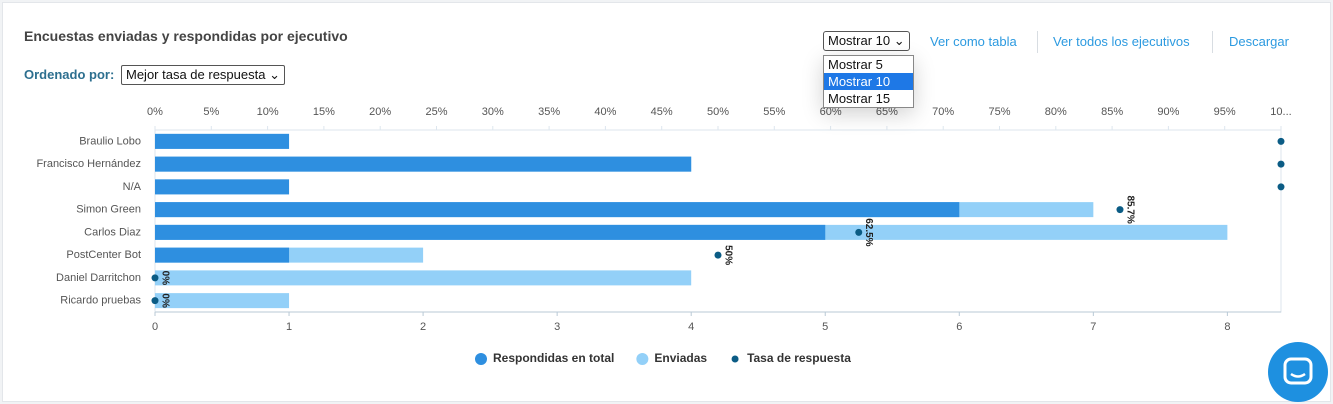 This screenshot has height=404, width=1333. I want to click on dropdown-option: Mostrar 15, so click(859, 98).